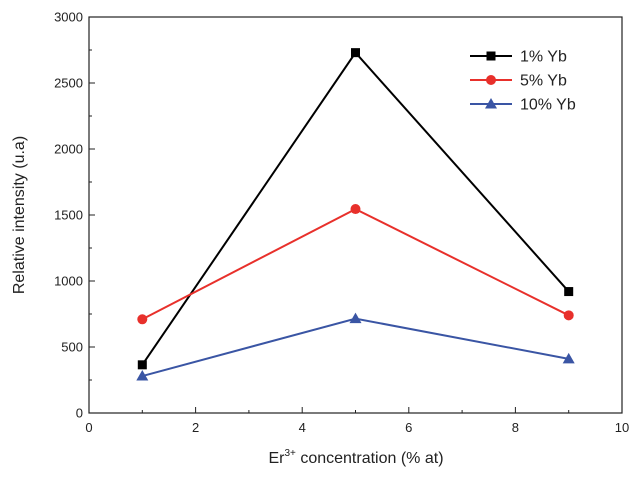 This screenshot has width=633, height=479. What do you see at coordinates (370, 458) in the screenshot?
I see `x-axis-title-suffix: concentration (% at)` at bounding box center [370, 458].